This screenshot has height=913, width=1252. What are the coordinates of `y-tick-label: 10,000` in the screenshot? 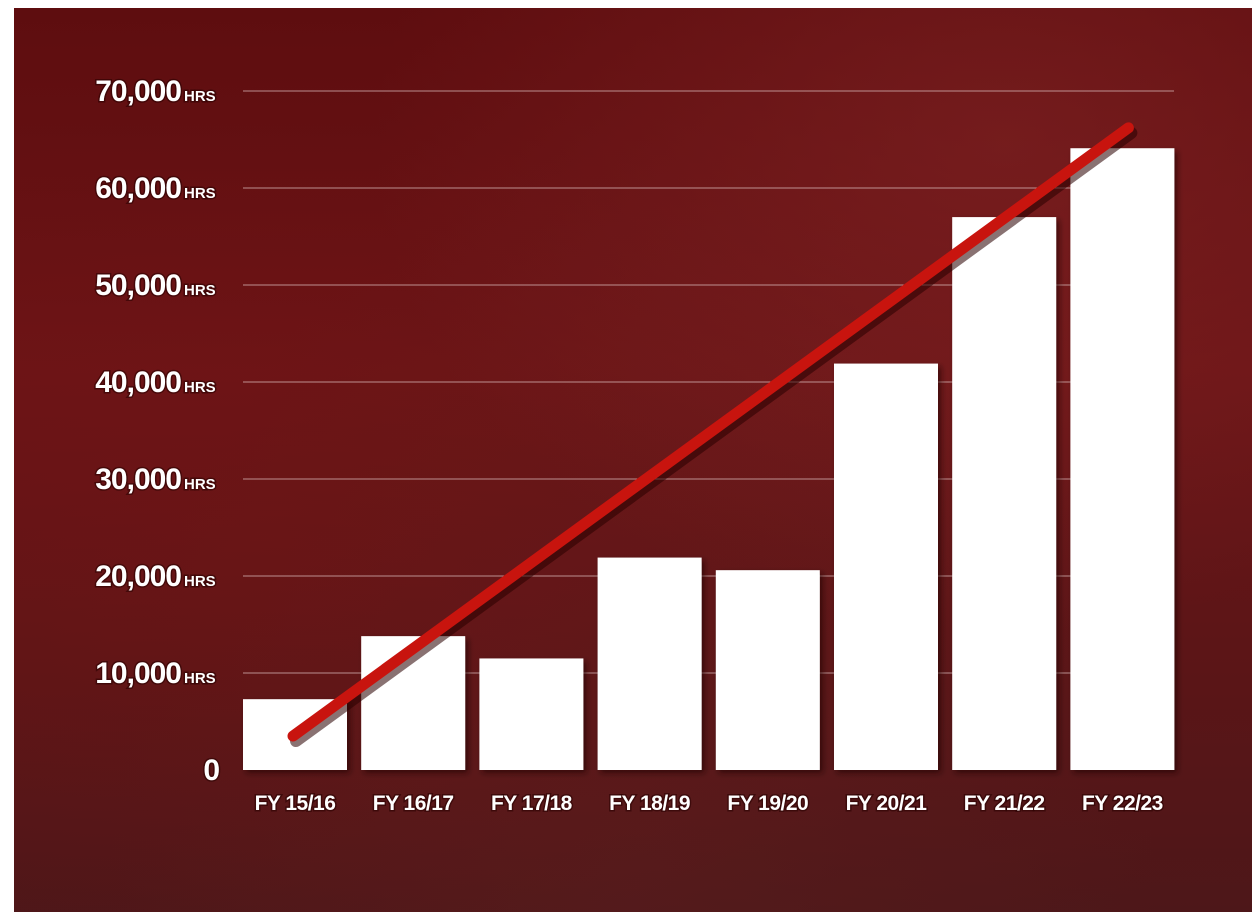 It's located at (138, 673).